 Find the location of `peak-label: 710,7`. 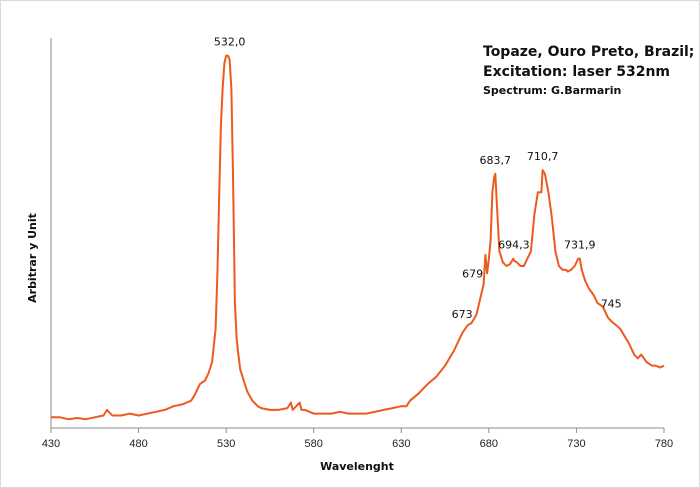

peak-label: 710,7 is located at coordinates (543, 156).